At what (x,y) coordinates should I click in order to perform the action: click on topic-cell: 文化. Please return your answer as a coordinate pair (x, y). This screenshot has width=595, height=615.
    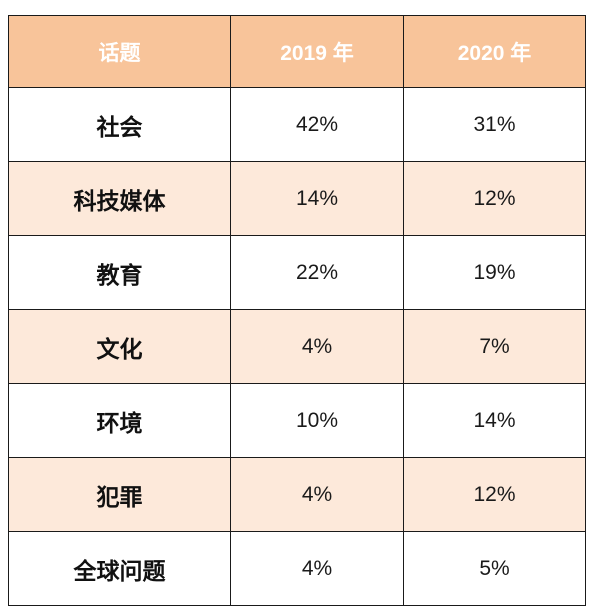
    Looking at the image, I should click on (119, 346).